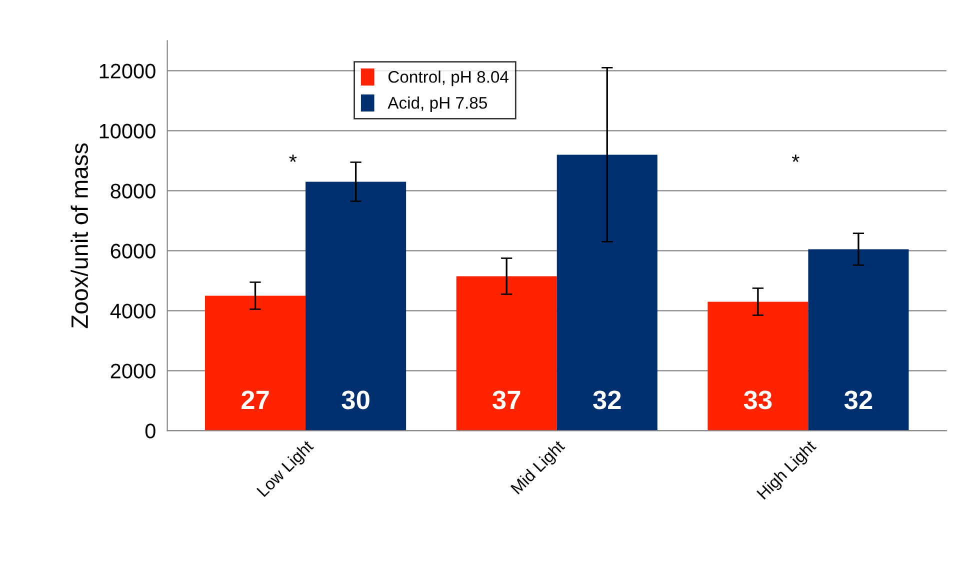  I want to click on y-tick-label: 10000, so click(128, 131).